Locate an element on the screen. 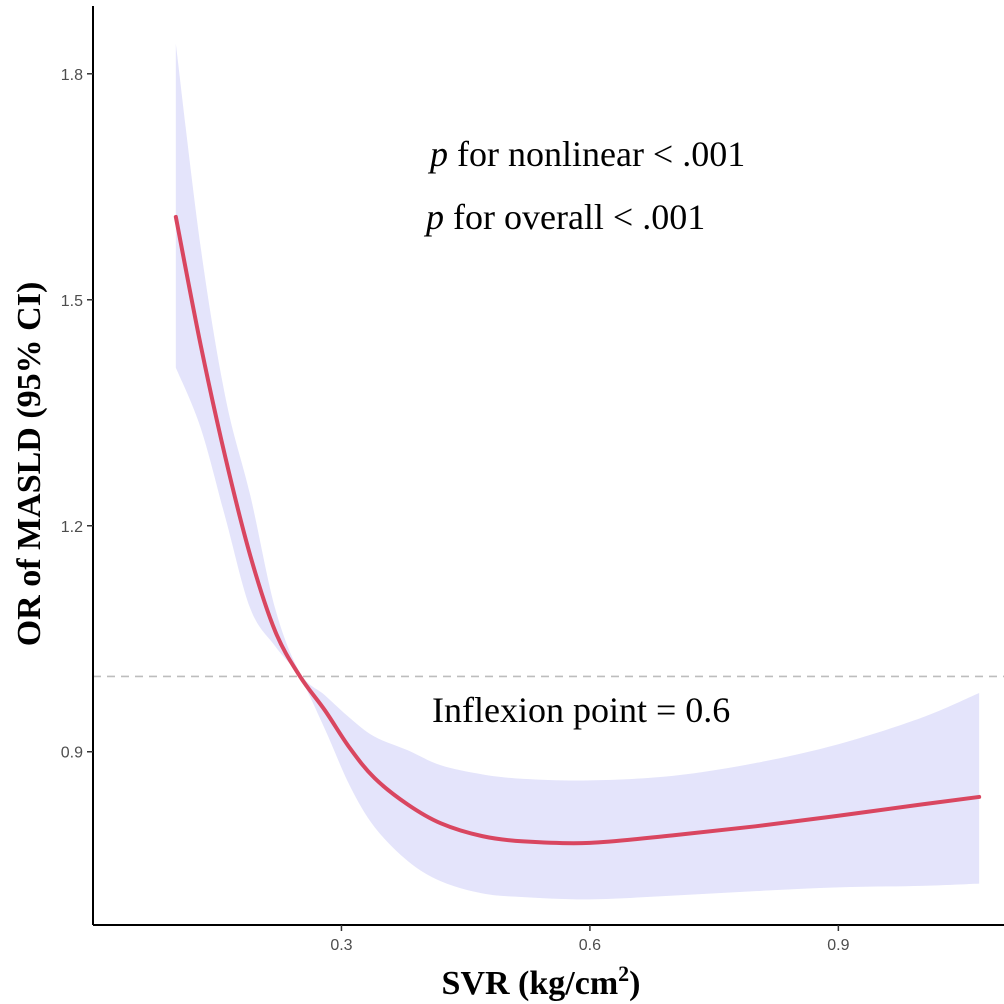 Image resolution: width=1004 pixels, height=1004 pixels. x-axis-title: SVR (kg/cm2) is located at coordinates (541, 981).